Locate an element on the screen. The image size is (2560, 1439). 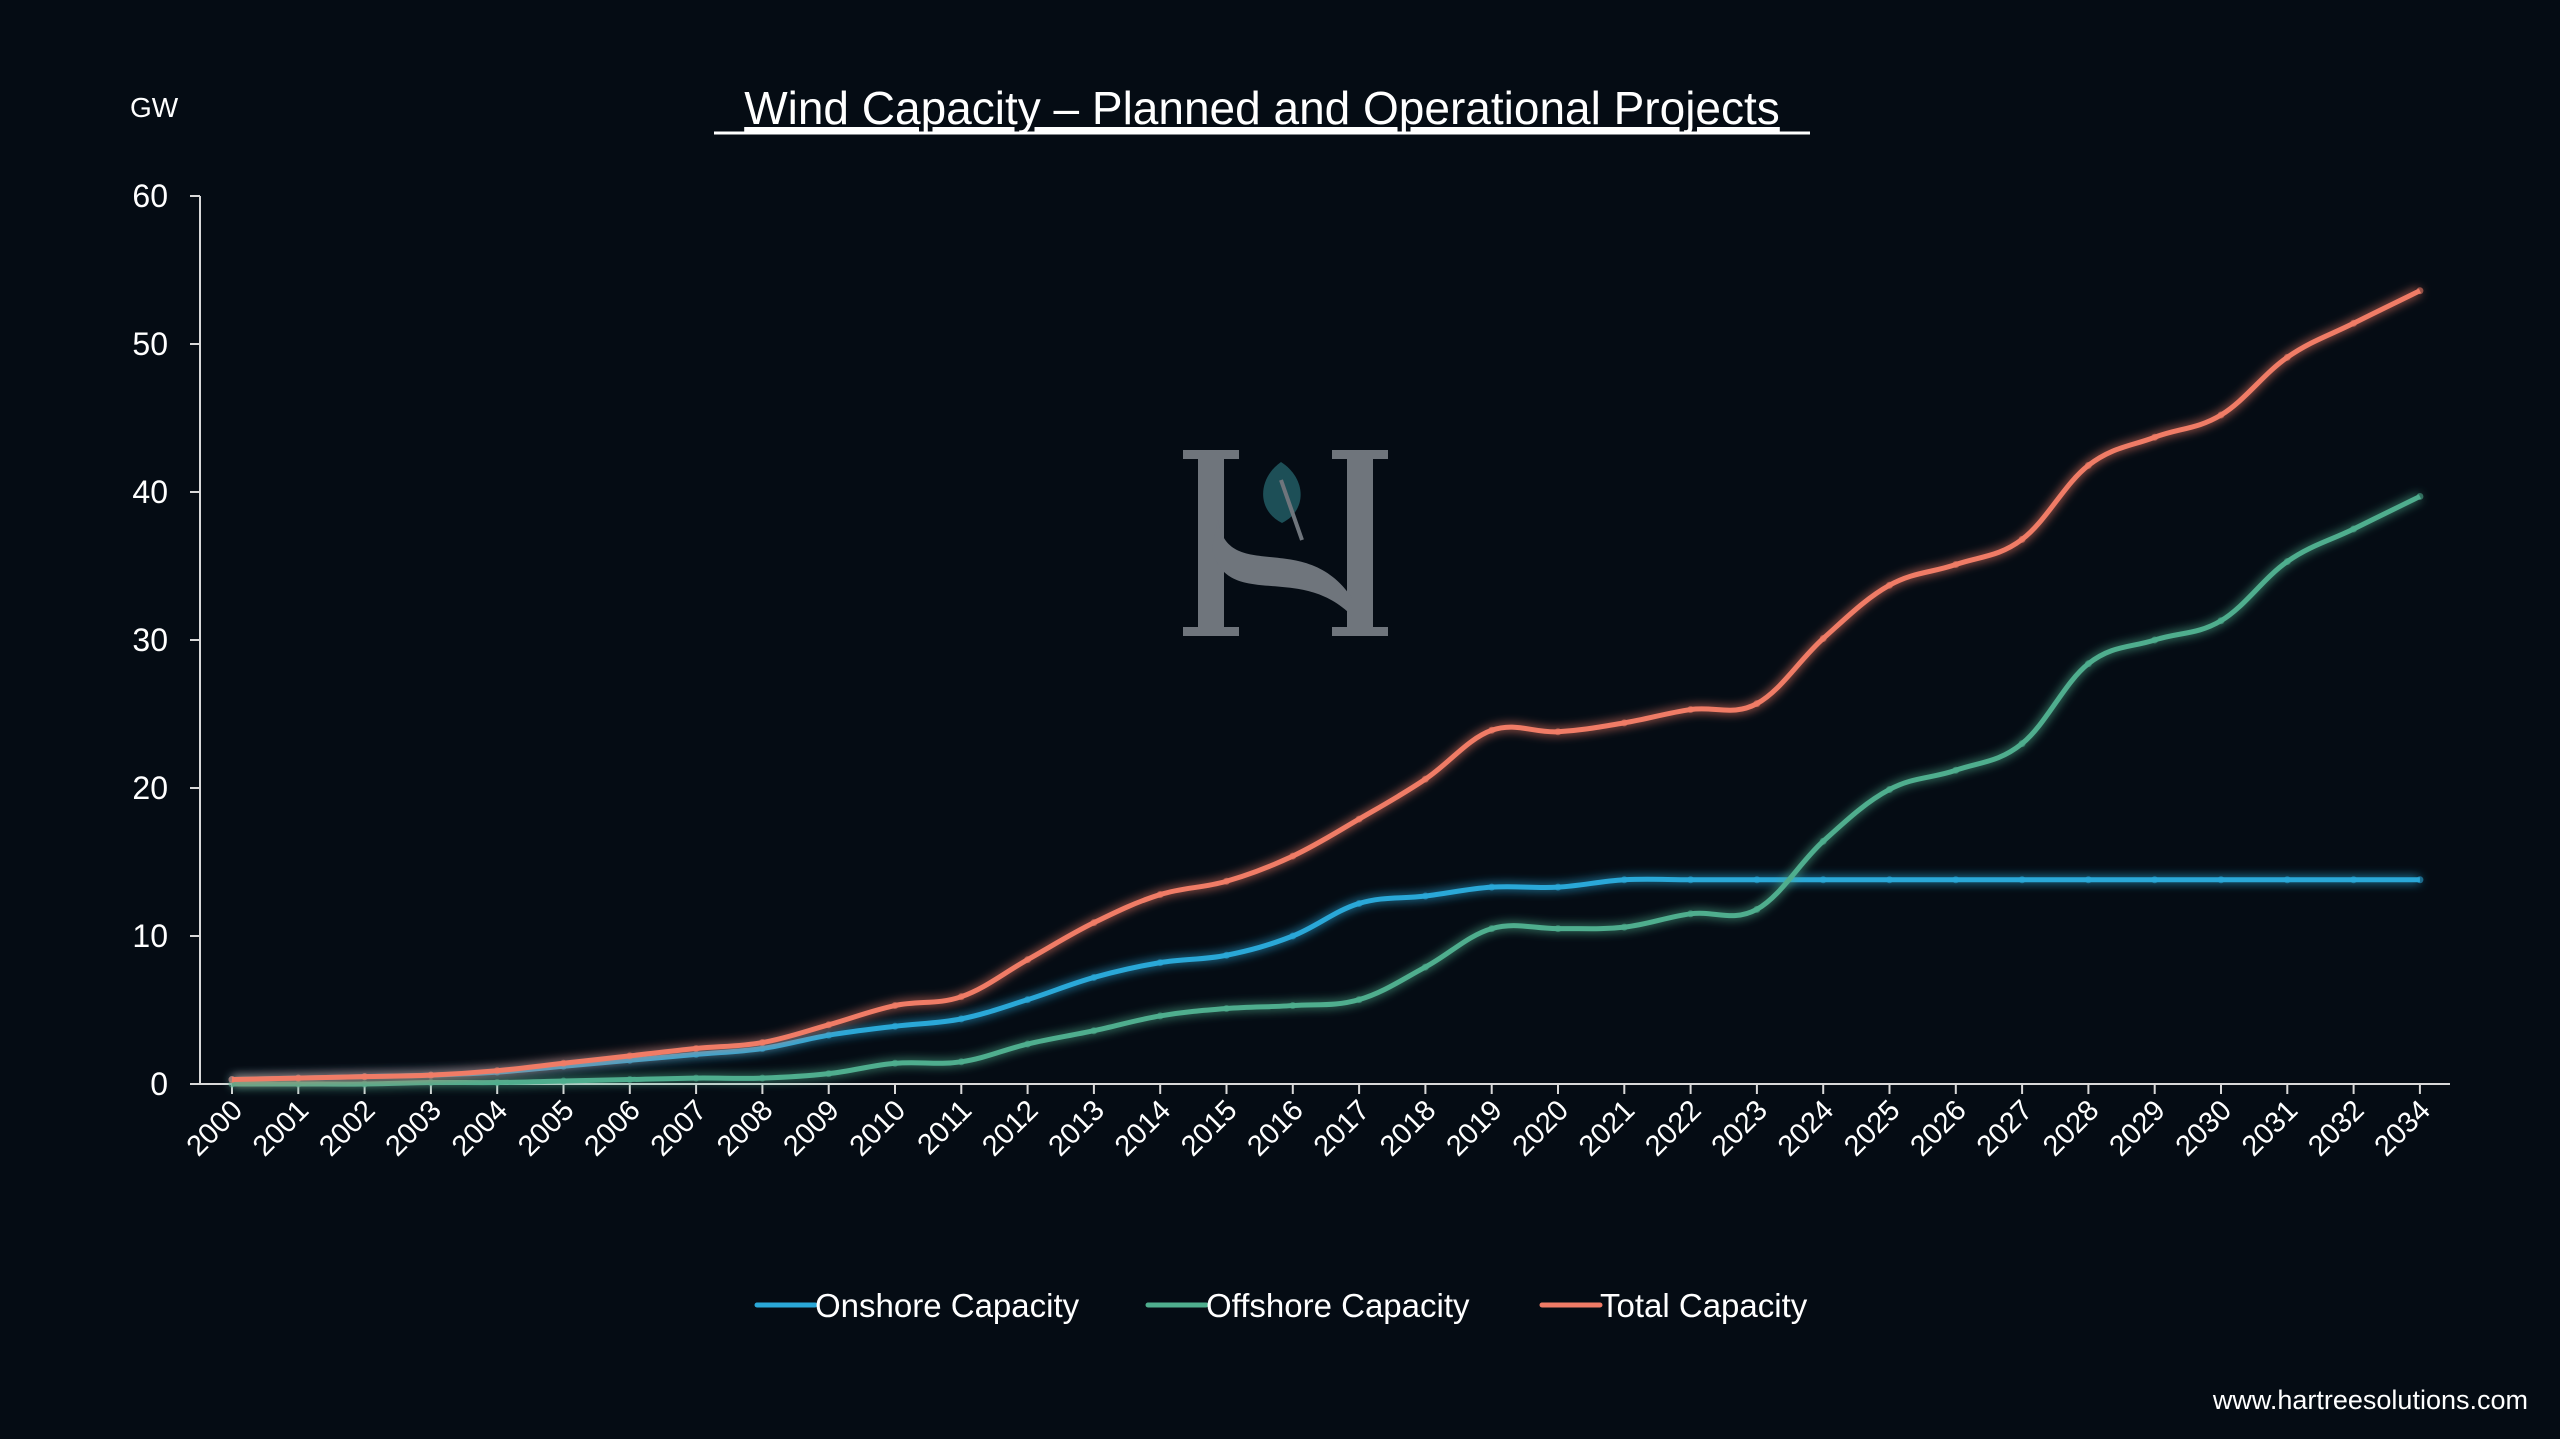
x-tick-label: 2031 is located at coordinates (2270, 1128).